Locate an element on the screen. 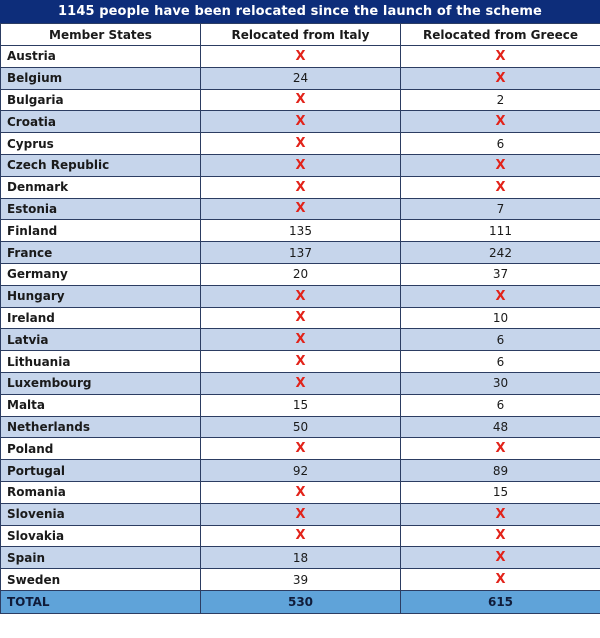 The height and width of the screenshot is (638, 600). relocated-greece-cell: 242 is located at coordinates (500, 252).